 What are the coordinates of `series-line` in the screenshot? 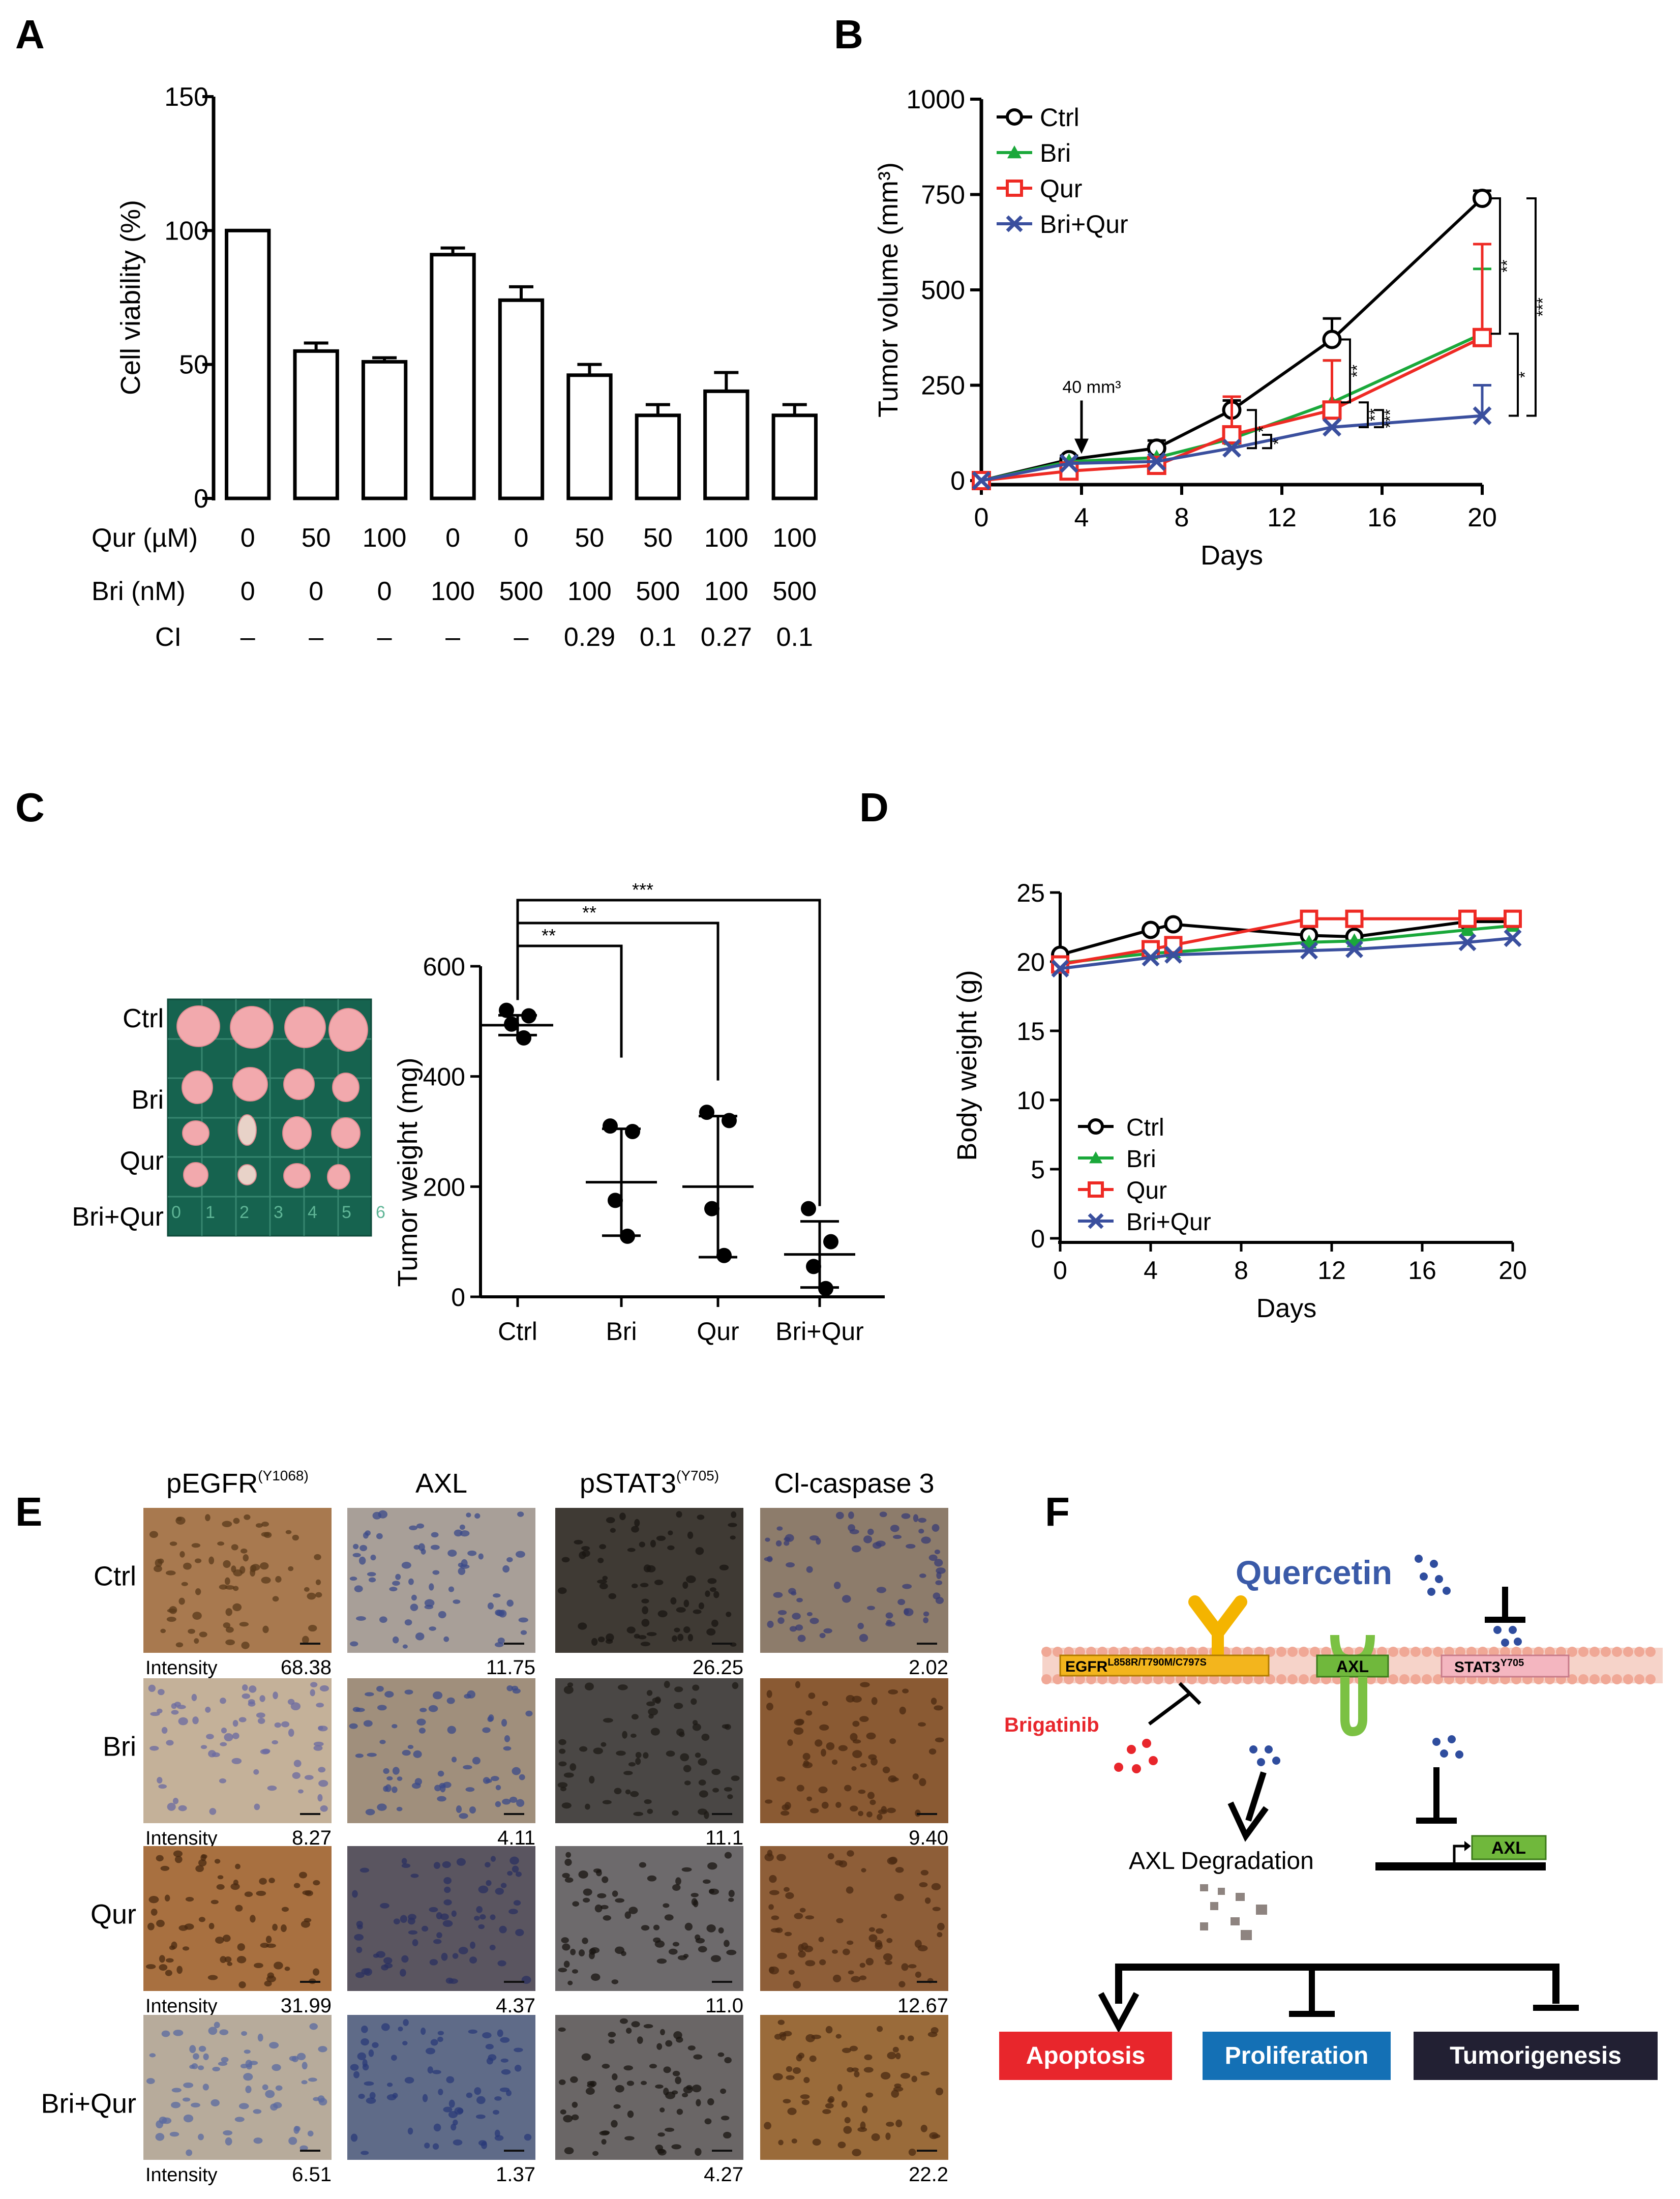 It's located at (1232, 339).